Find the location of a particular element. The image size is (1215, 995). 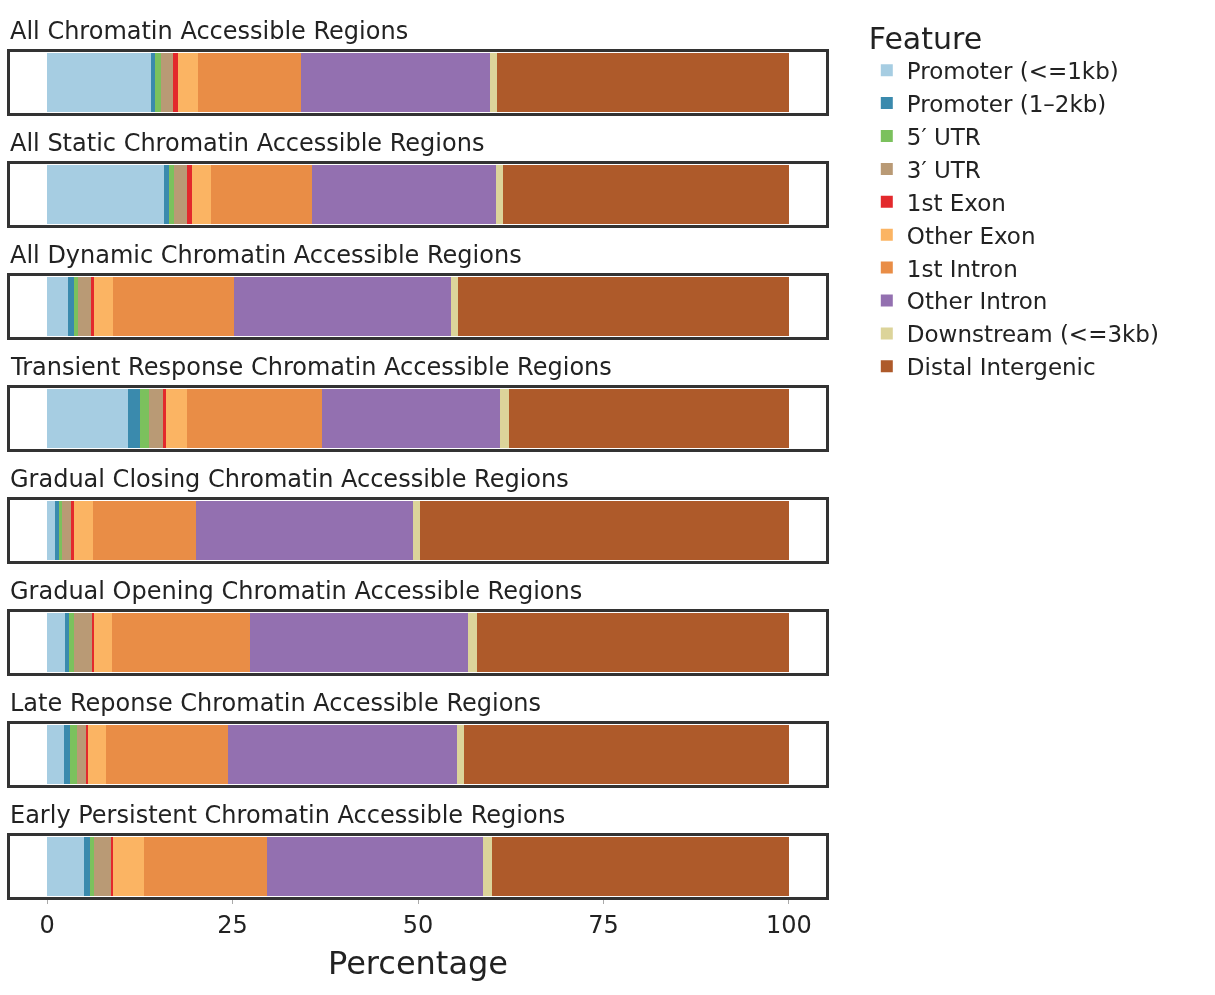

y-tick-label: Early Persistent Chromatin Accessible Regions is located at coordinates (288, 815).